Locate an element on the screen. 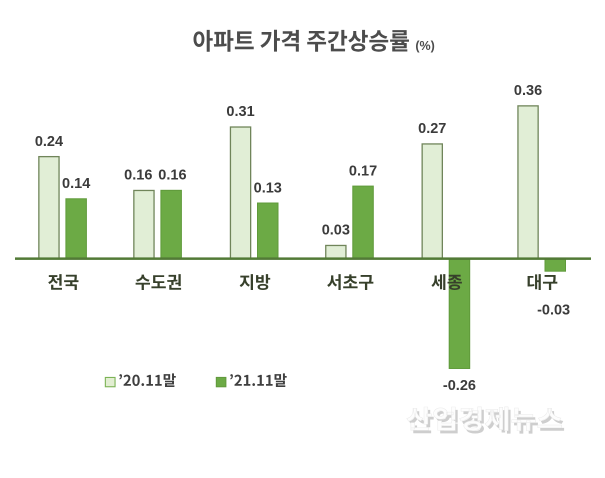  svg-text: 0.36 is located at coordinates (528, 91).